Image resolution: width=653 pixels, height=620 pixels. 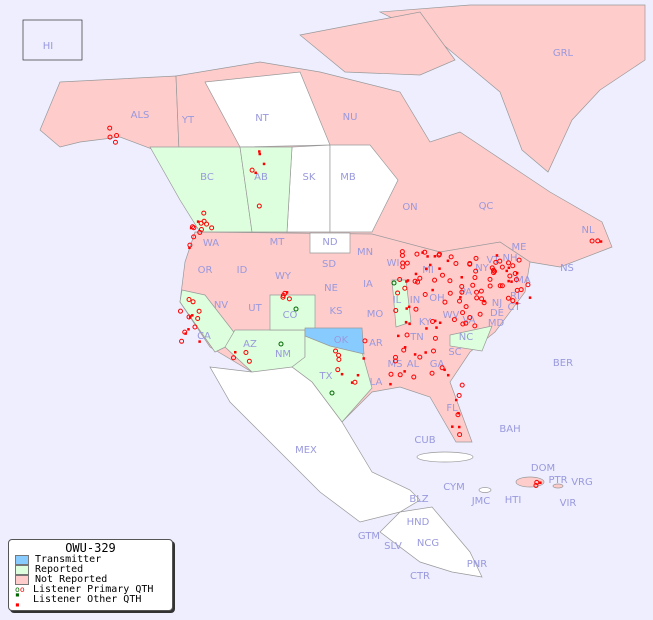 What do you see at coordinates (283, 354) in the screenshot?
I see `region-label-nm: NM` at bounding box center [283, 354].